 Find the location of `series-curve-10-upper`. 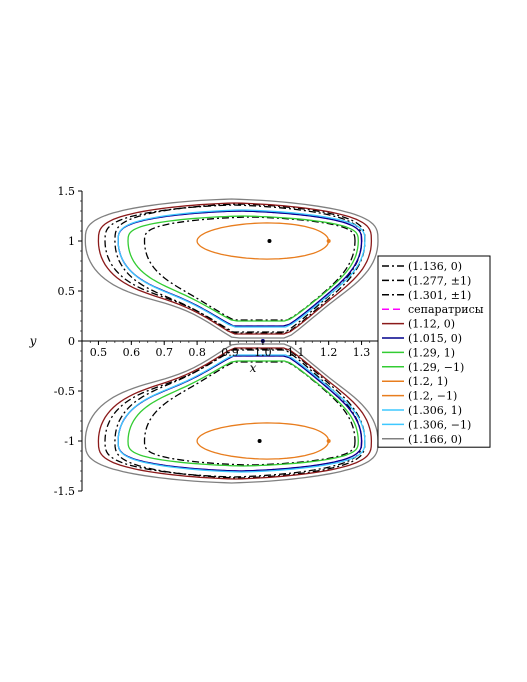

series-curve-10-upper is located at coordinates (241, 268).